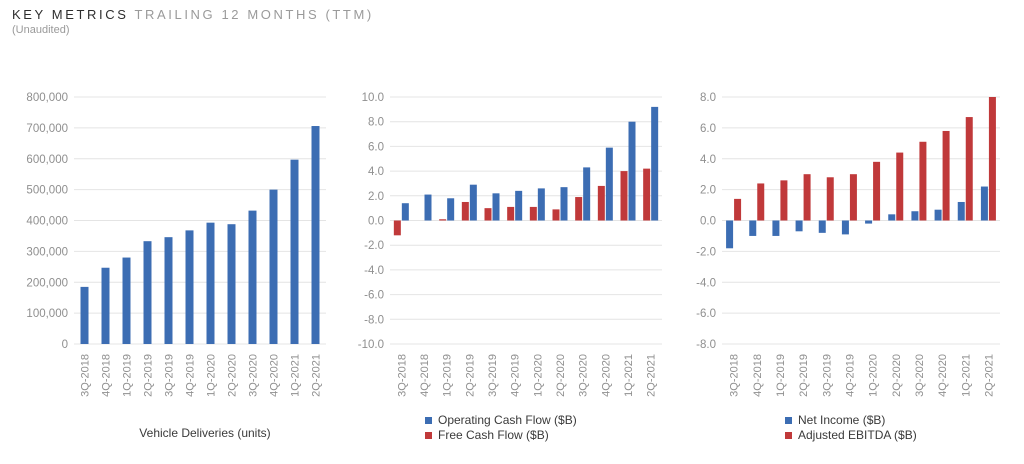 Image resolution: width=1024 pixels, height=464 pixels. What do you see at coordinates (761, 202) in the screenshot?
I see `bar-adjusted-ebitda-b--1` at bounding box center [761, 202].